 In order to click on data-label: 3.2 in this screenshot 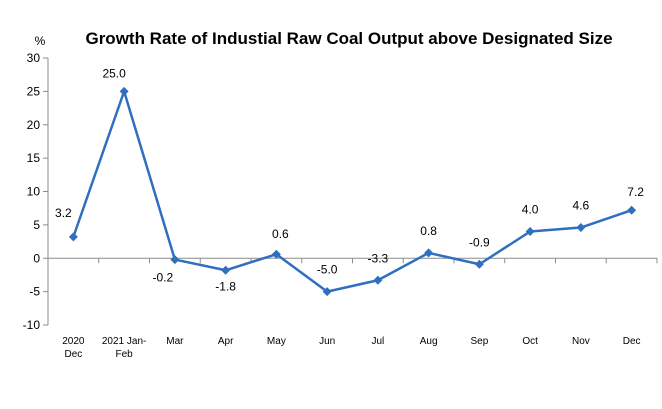, I will do `click(63, 213)`.